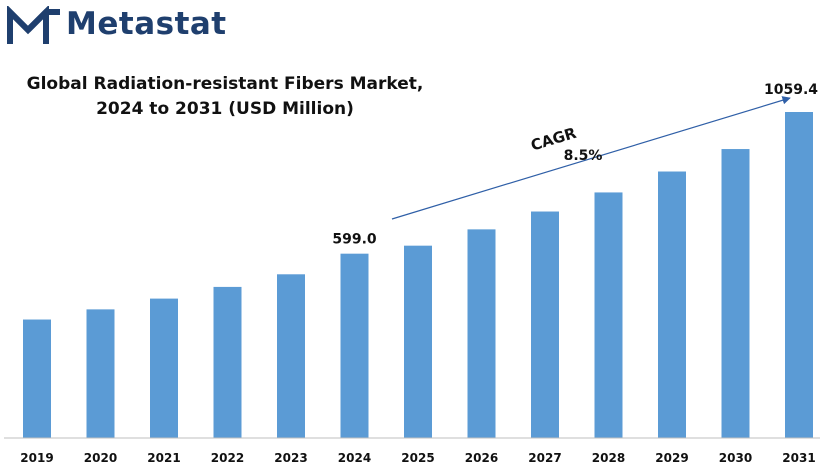 The image size is (824, 469). Describe the element at coordinates (544, 458) in the screenshot. I see `x-tick-label-2027: 2027` at that location.